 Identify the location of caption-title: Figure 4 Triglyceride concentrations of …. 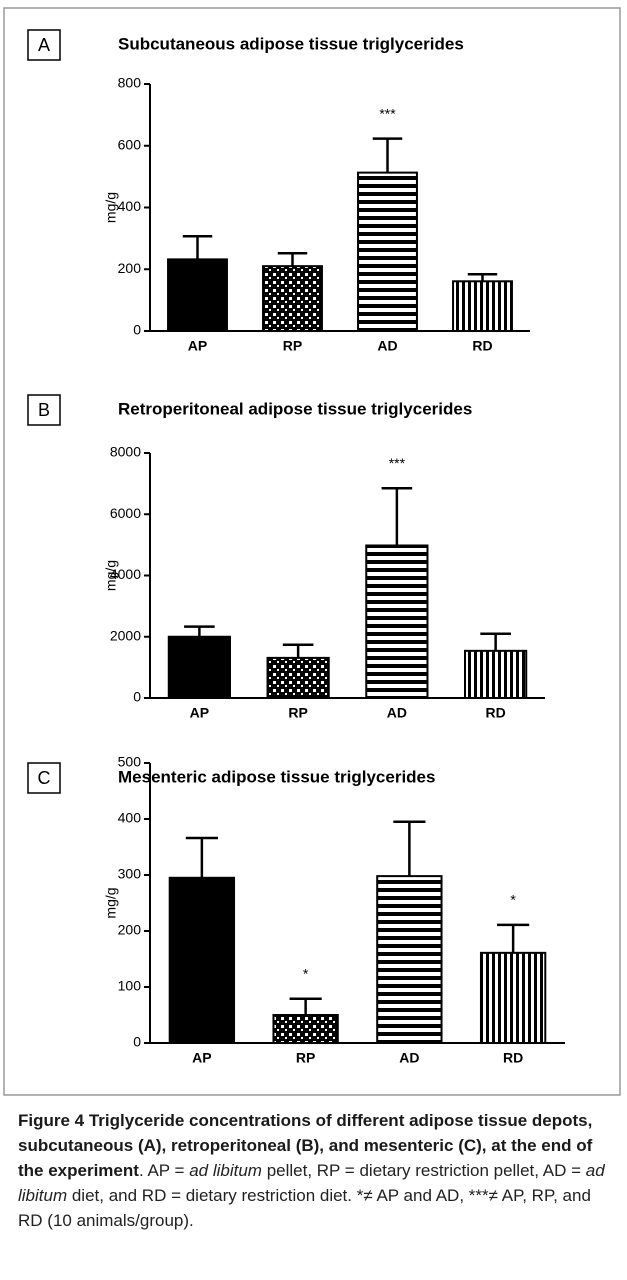
(305, 1145).